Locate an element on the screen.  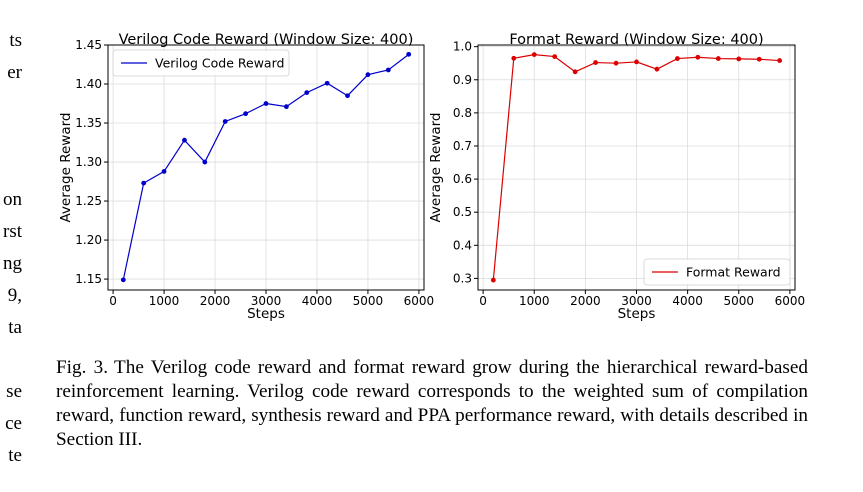
y-tick-label: 1.0 is located at coordinates (462, 47).